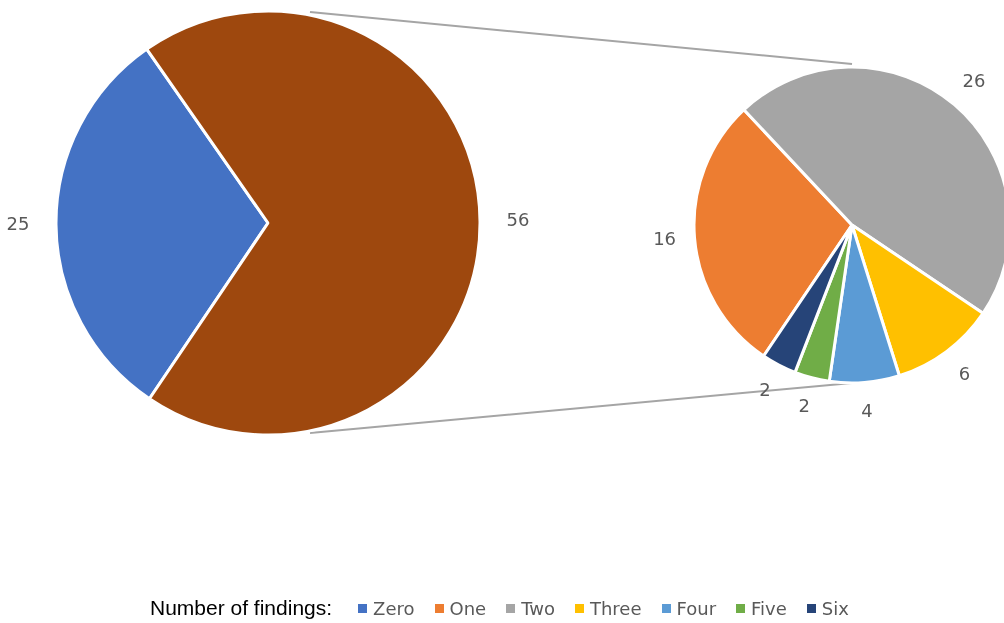  What do you see at coordinates (468, 608) in the screenshot?
I see `legend-label: One` at bounding box center [468, 608].